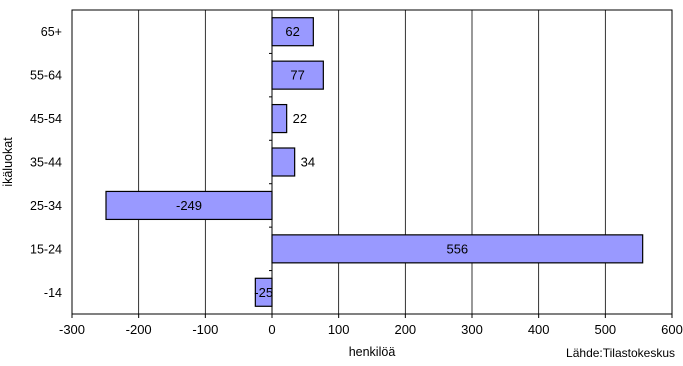  I want to click on x-tick-label-500: 500, so click(605, 329).